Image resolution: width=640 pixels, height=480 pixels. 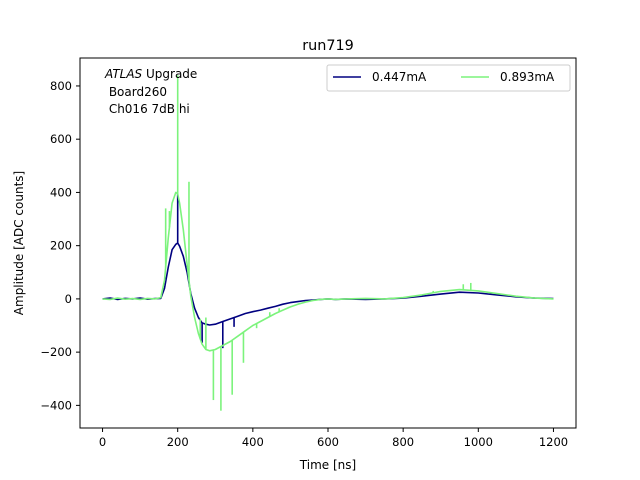 I want to click on y-tick-label: 200, so click(x=61, y=246).